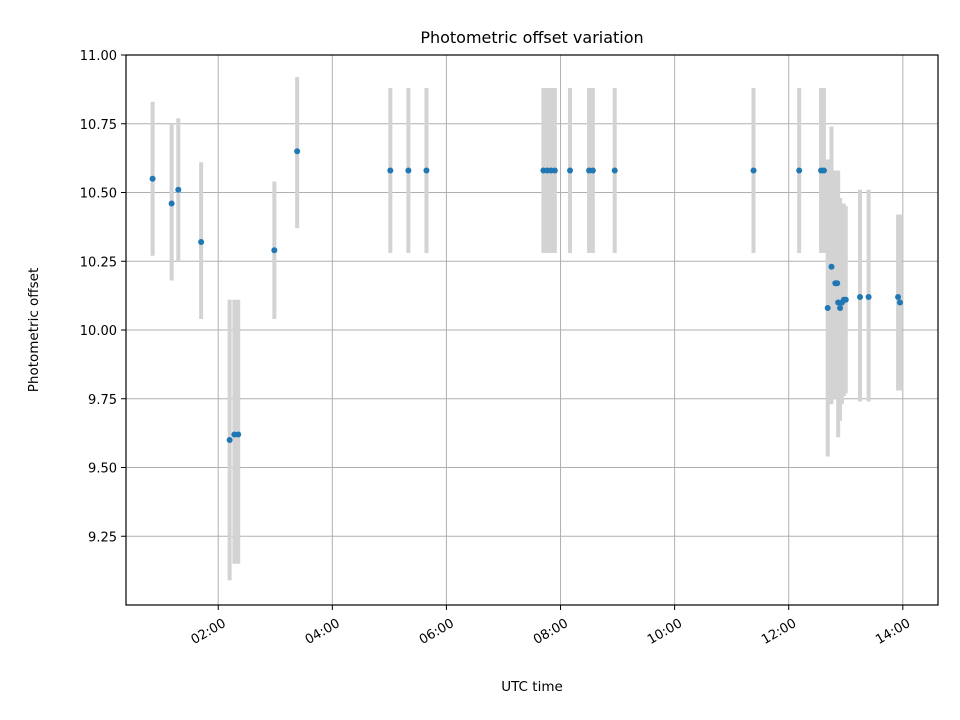 The width and height of the screenshot is (960, 720). Describe the element at coordinates (779, 632) in the screenshot. I see `x-tick-label: 12:00` at that location.